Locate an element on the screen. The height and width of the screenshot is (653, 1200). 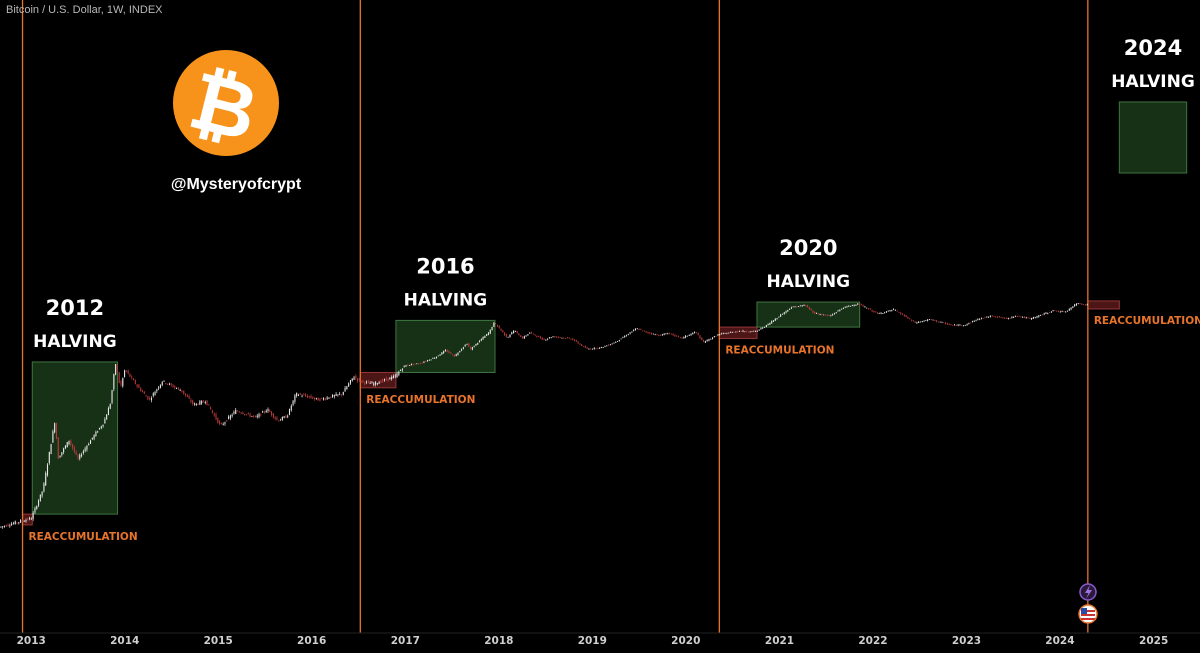
x-tick-label: 2021 is located at coordinates (779, 641).